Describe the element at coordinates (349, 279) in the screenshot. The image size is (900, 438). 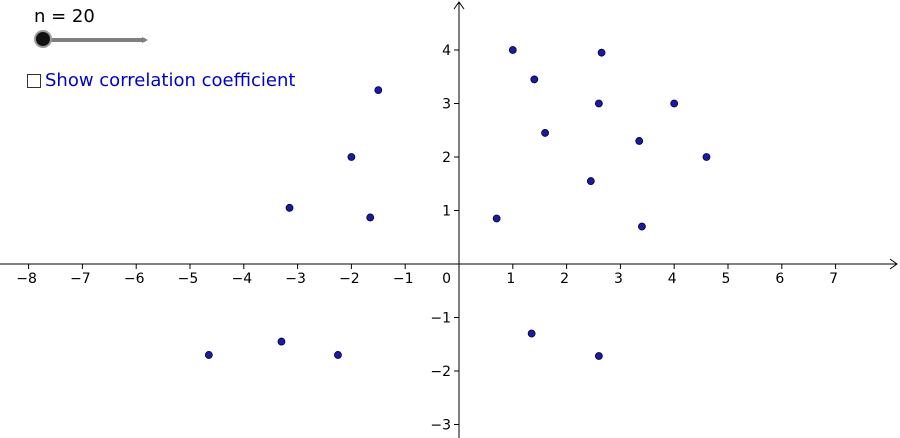
I see `x-tick-label: −2` at that location.